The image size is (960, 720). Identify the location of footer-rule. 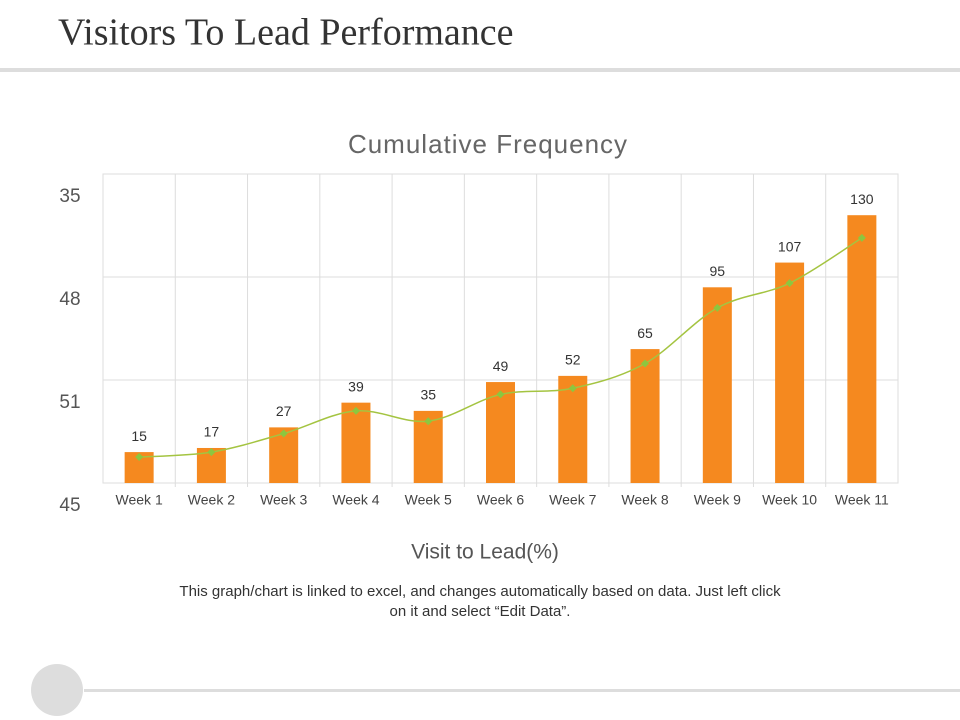
(522, 690).